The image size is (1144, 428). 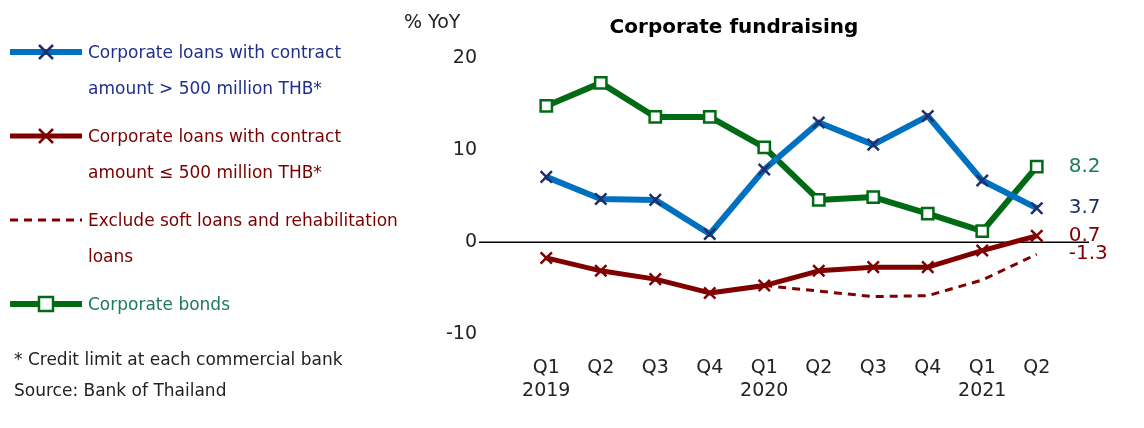 I want to click on chart-title: Corporate fundraising, so click(x=734, y=26).